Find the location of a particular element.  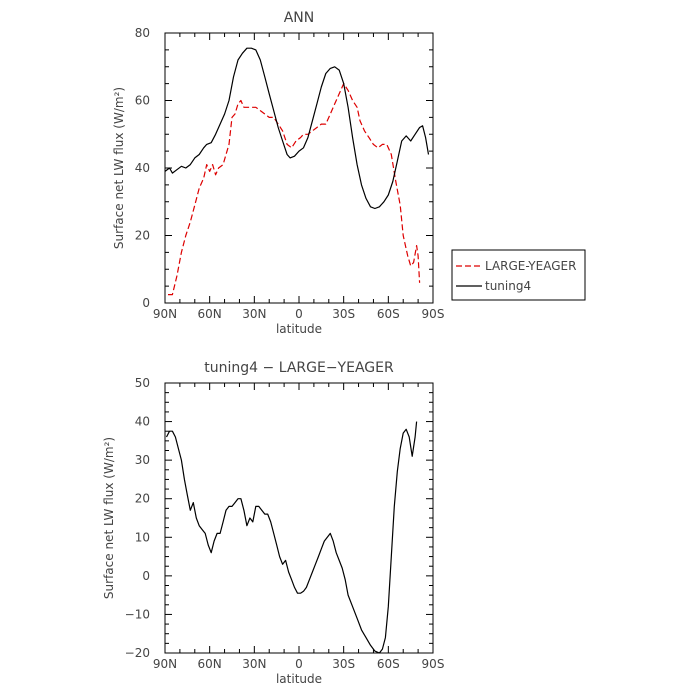

y-tick-label: −20 is located at coordinates (137, 653).